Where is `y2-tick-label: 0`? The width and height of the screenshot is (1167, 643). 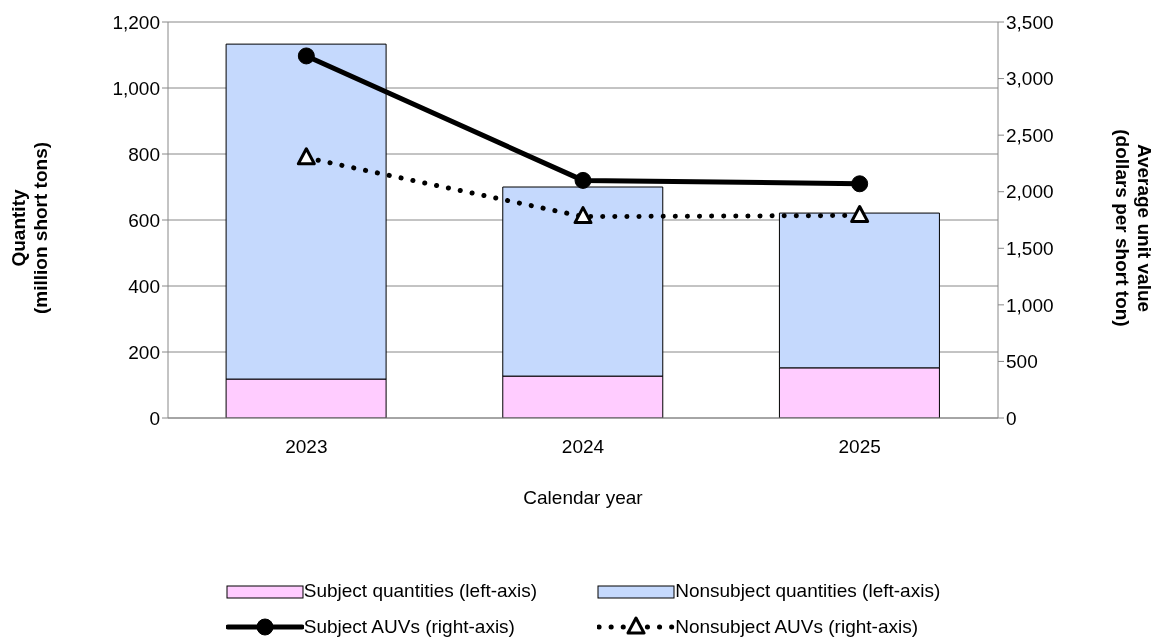
y2-tick-label: 0 is located at coordinates (1011, 418).